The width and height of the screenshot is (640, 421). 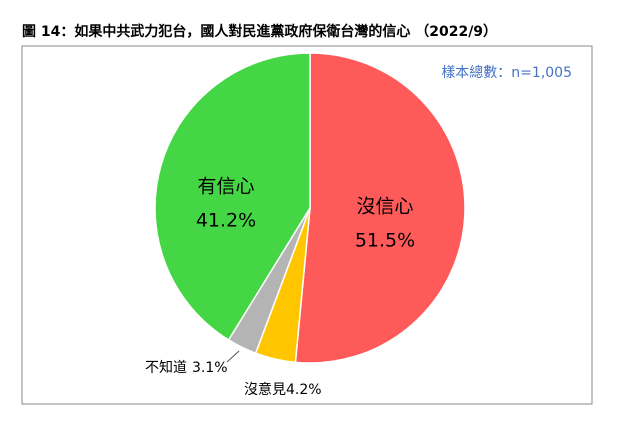 I want to click on sample-note: 樣本總數：n=1,005, so click(x=506, y=72).